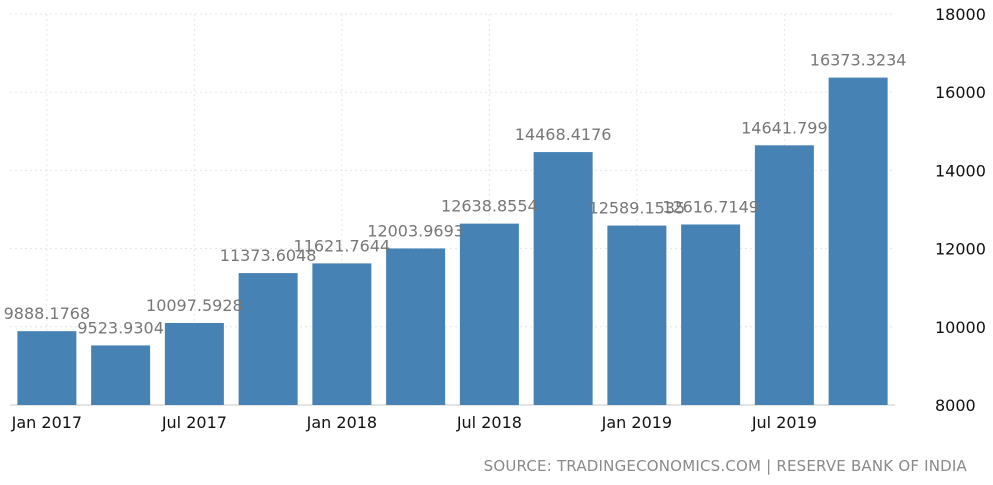 This screenshot has width=993, height=485. What do you see at coordinates (489, 422) in the screenshot?
I see `x-tick-label: Jul 2018` at bounding box center [489, 422].